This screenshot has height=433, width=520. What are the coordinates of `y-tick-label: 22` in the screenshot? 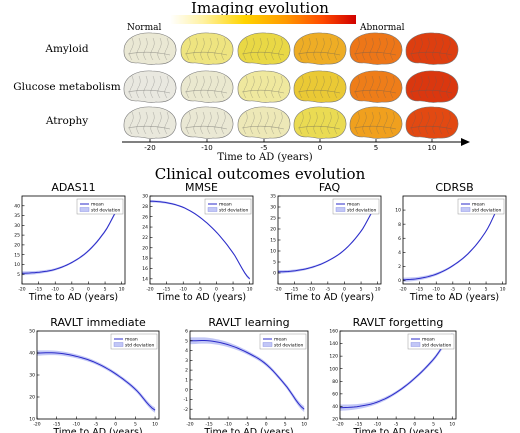 It's located at (145, 238).